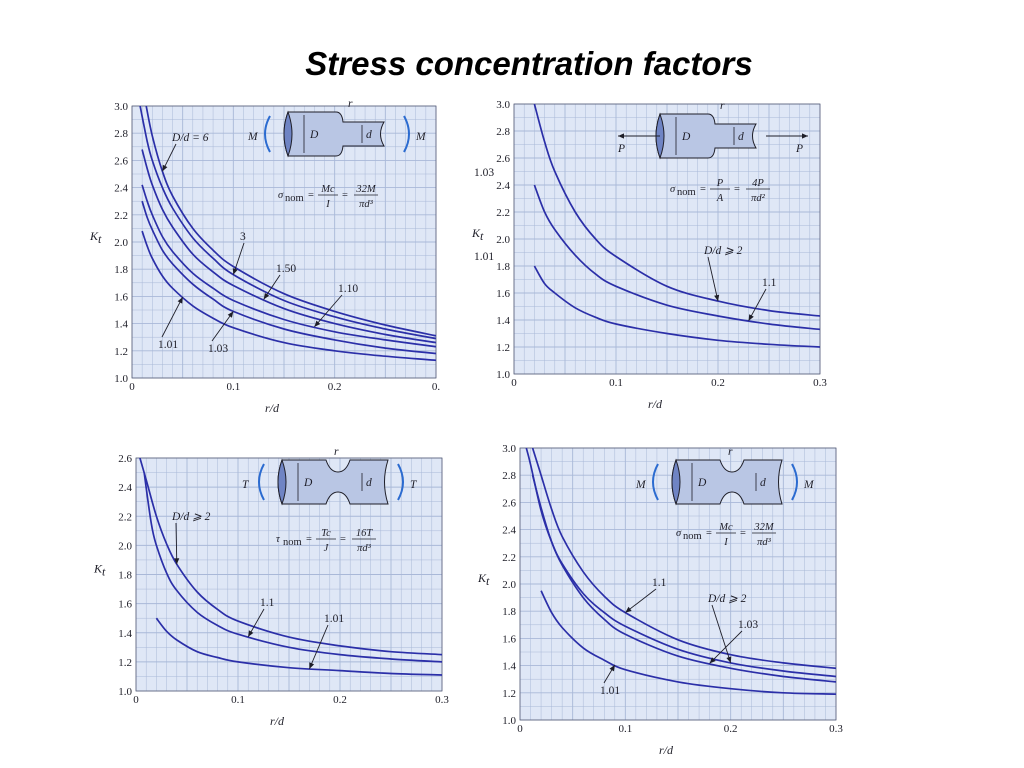 Image resolution: width=1024 pixels, height=768 pixels. I want to click on load-curl-left, so click(267, 134).